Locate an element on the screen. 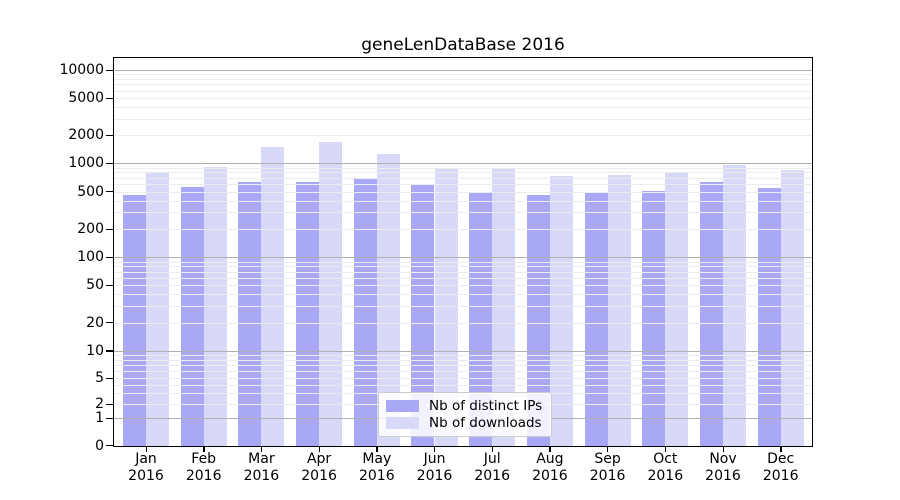 This screenshot has width=900, height=500. y-tick-label: 2 is located at coordinates (99, 404).